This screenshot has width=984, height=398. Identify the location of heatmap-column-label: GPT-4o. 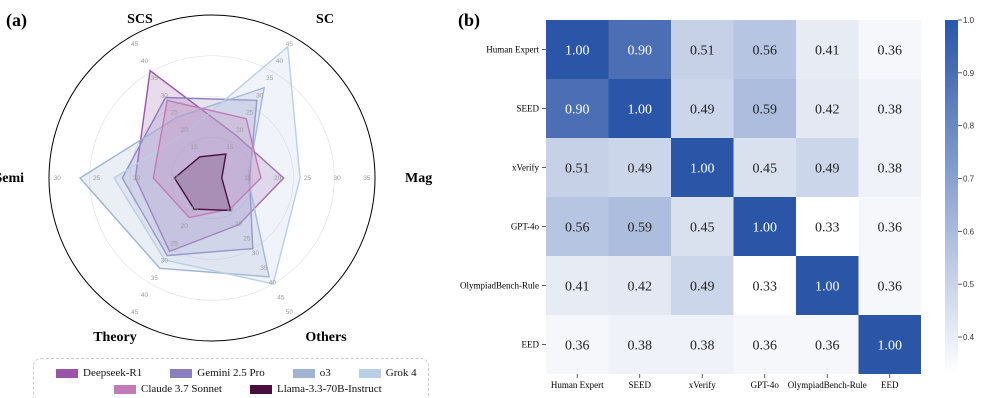
(765, 385).